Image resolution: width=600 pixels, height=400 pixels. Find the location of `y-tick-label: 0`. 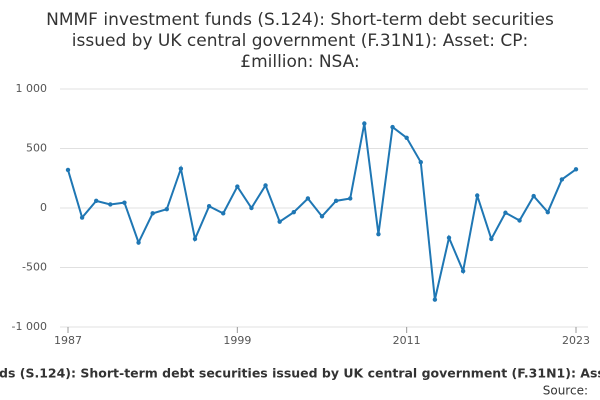

y-tick-label: 0 is located at coordinates (43, 207).